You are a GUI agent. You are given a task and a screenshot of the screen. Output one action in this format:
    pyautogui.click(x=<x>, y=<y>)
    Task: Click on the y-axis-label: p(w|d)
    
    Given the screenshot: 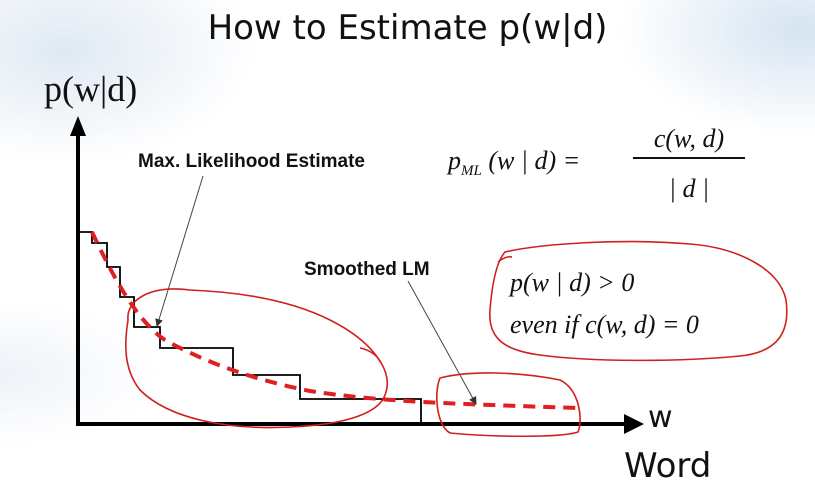 What is the action you would take?
    pyautogui.click(x=91, y=89)
    